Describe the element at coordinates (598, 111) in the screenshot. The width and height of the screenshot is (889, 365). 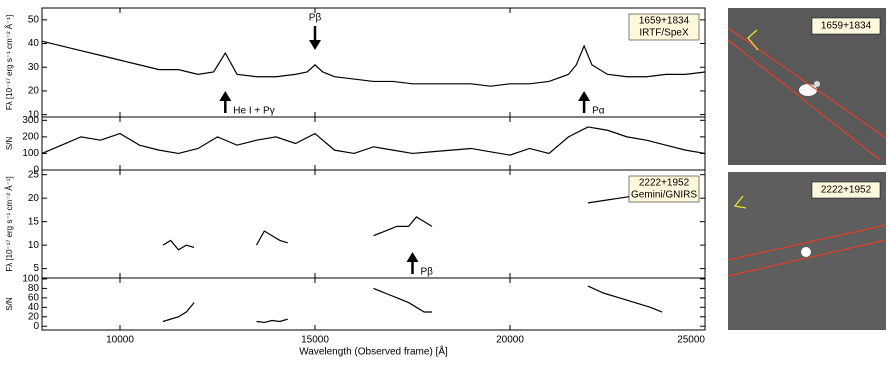
I see `annotation: Pα` at that location.